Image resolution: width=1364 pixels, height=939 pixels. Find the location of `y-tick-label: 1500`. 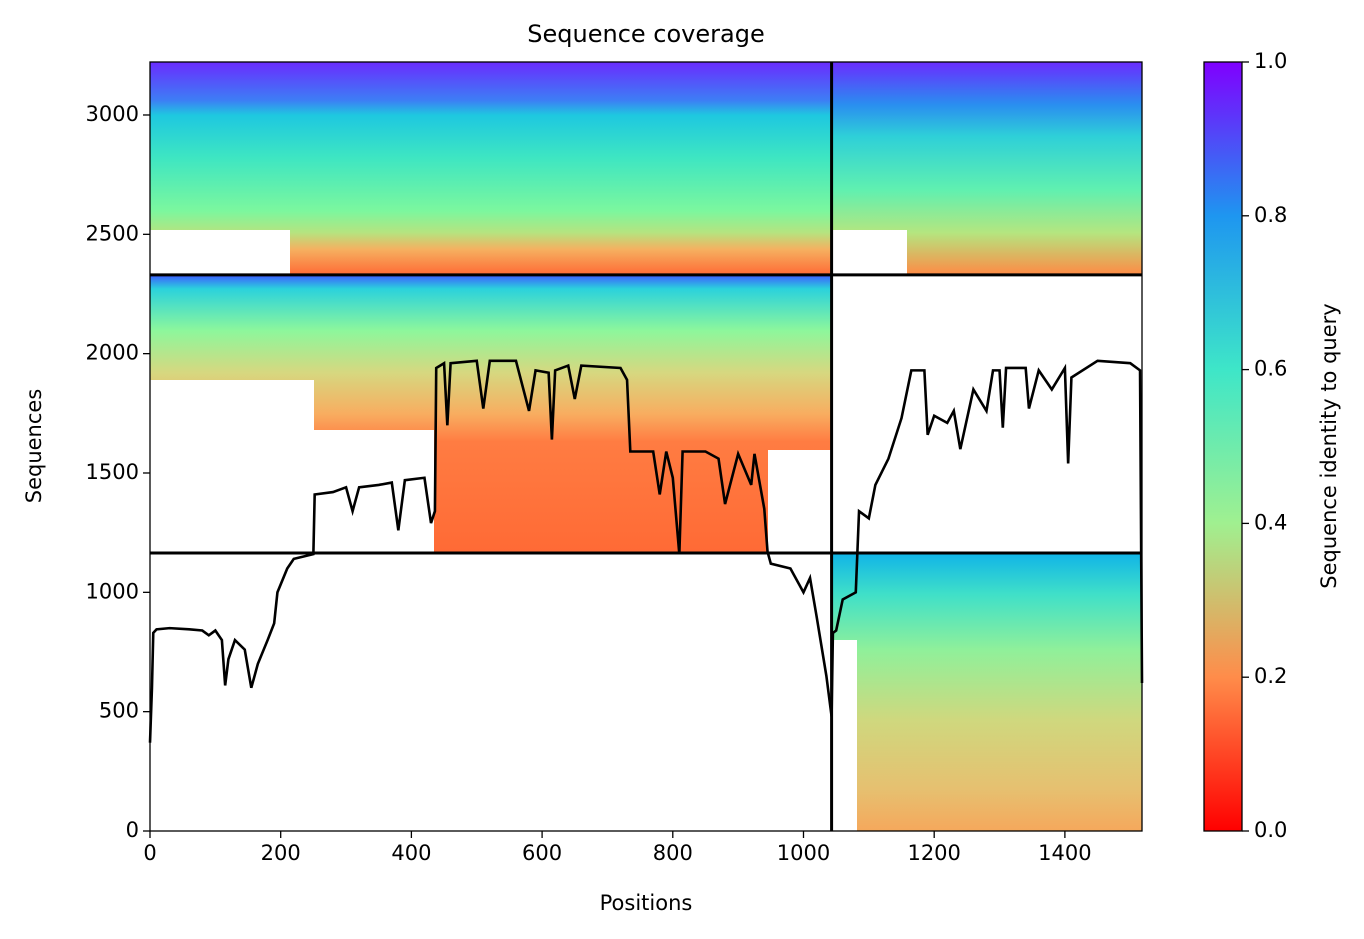

y-tick-label: 1500 is located at coordinates (112, 472).